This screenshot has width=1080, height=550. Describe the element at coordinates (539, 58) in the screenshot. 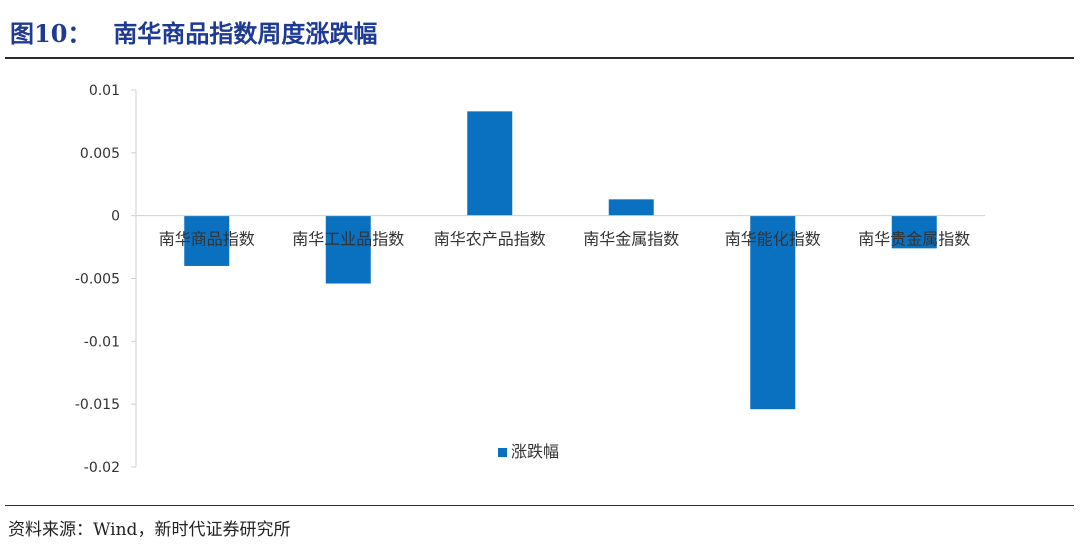

I see `title-divider` at that location.